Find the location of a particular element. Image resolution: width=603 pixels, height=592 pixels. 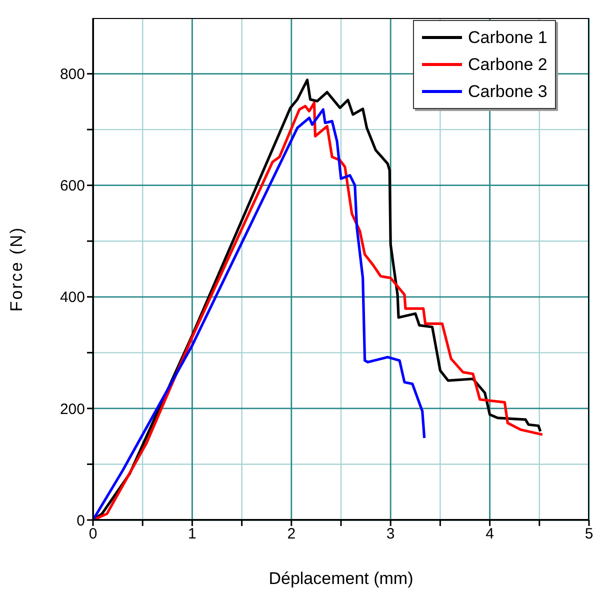

x-tick-label: 5 is located at coordinates (589, 534).